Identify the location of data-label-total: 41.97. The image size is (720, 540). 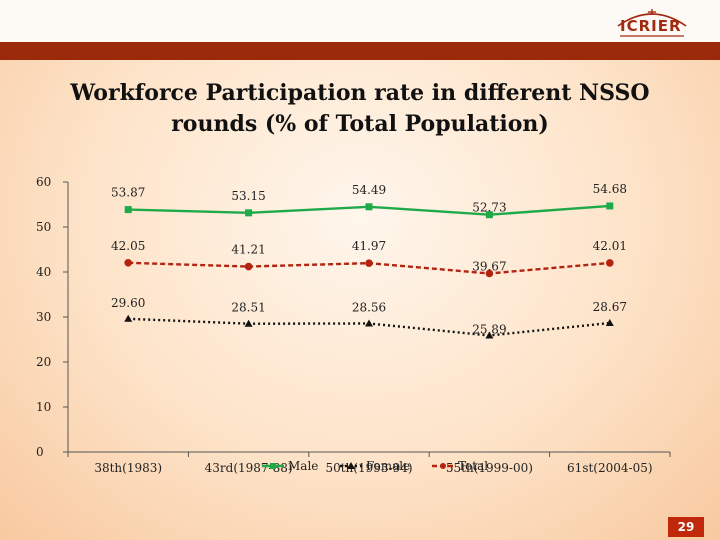
(369, 246).